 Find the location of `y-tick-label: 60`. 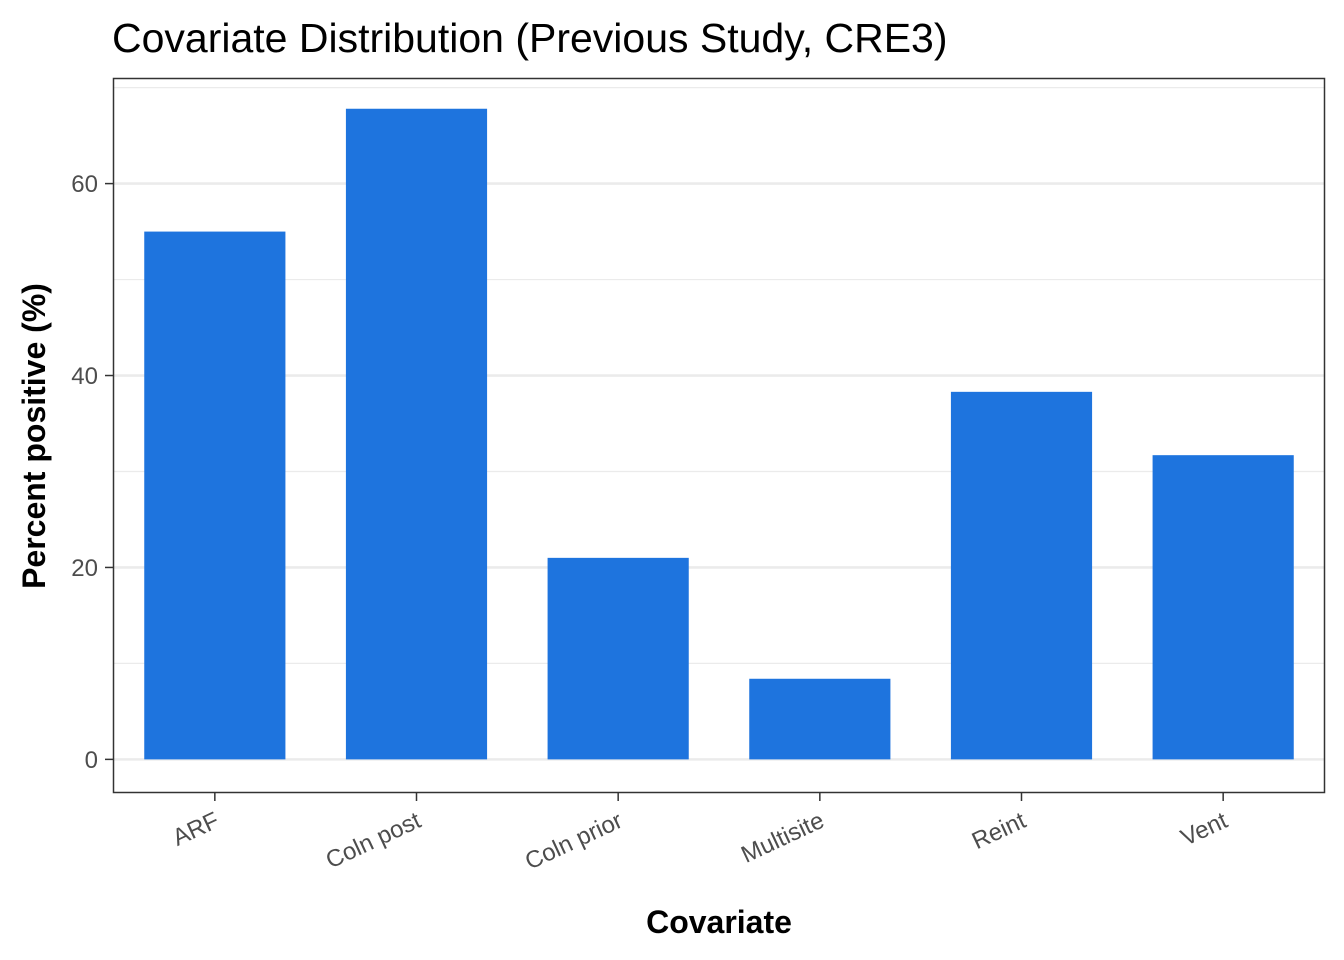

y-tick-label: 60 is located at coordinates (84, 184).